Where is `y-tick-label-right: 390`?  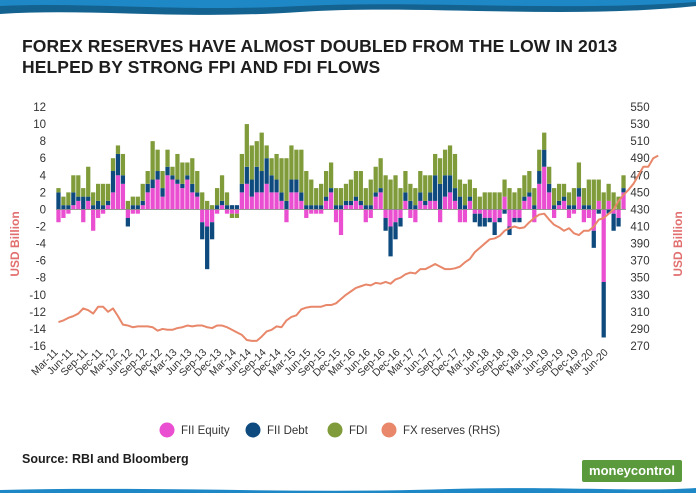
y-tick-label-right: 390 is located at coordinates (639, 245).